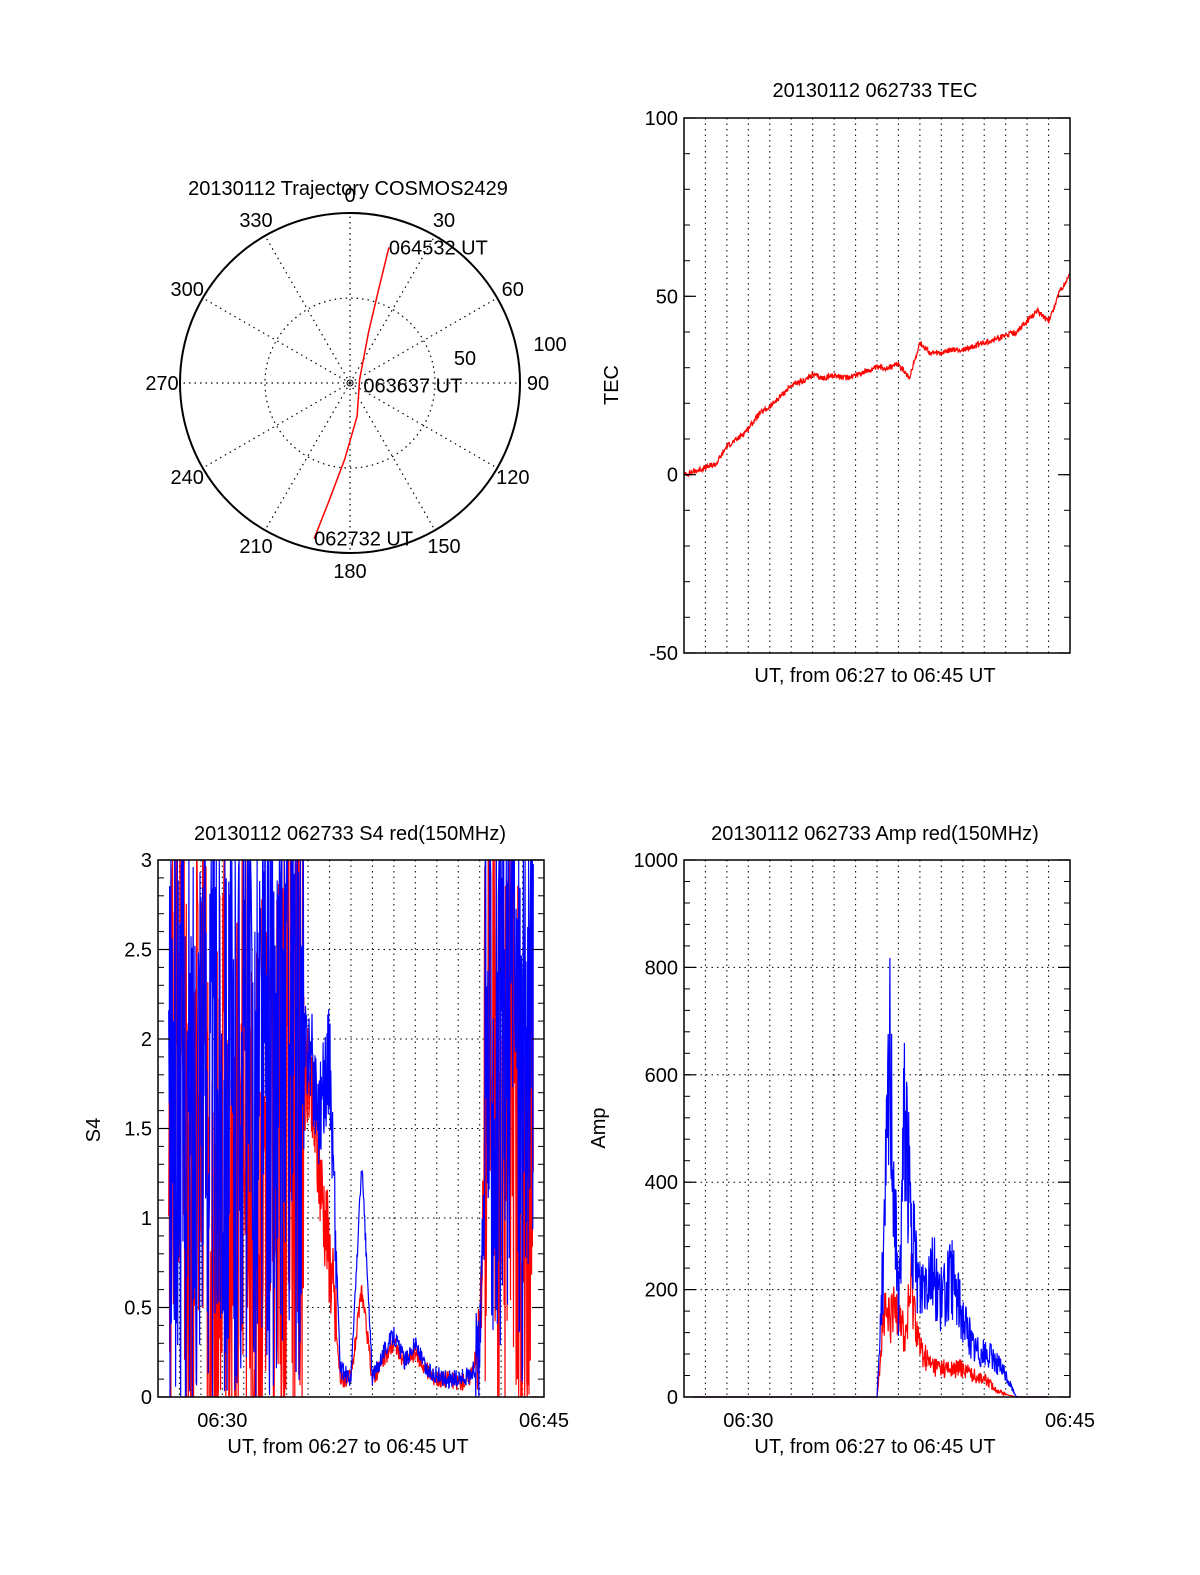  What do you see at coordinates (187, 290) in the screenshot?
I see `polar-azimuth-label: 300` at bounding box center [187, 290].